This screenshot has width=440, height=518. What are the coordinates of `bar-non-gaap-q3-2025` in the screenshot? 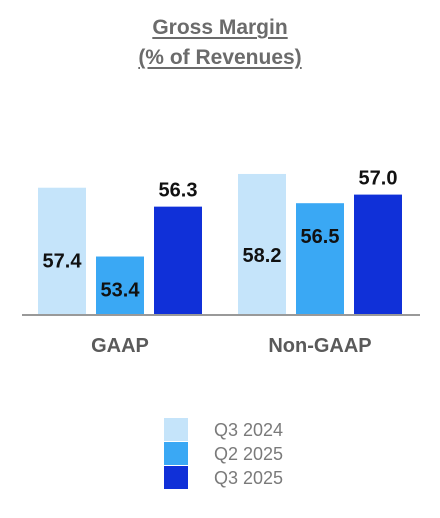 It's located at (378, 254).